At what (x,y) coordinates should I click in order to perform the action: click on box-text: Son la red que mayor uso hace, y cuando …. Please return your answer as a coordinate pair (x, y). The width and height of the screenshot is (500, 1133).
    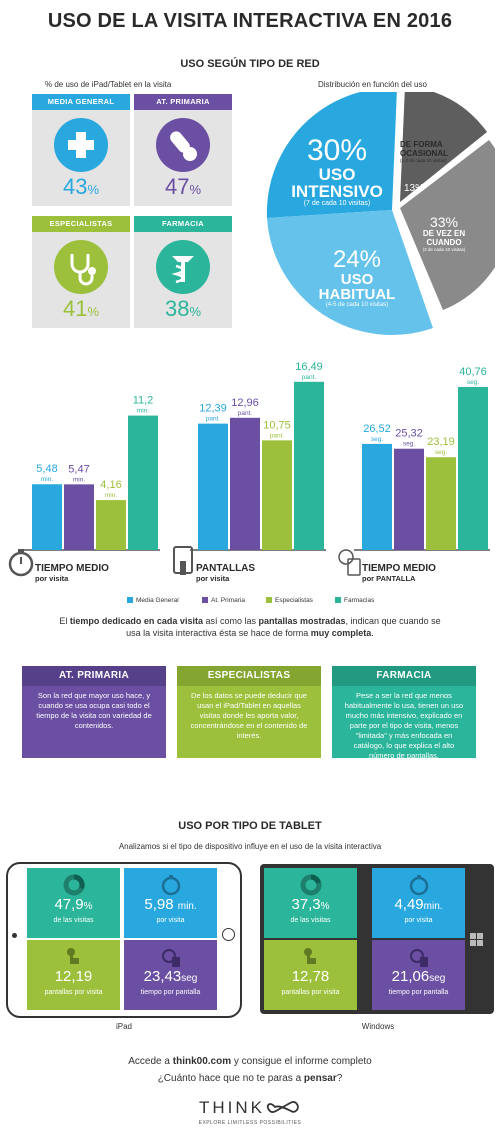
    Looking at the image, I should click on (94, 710).